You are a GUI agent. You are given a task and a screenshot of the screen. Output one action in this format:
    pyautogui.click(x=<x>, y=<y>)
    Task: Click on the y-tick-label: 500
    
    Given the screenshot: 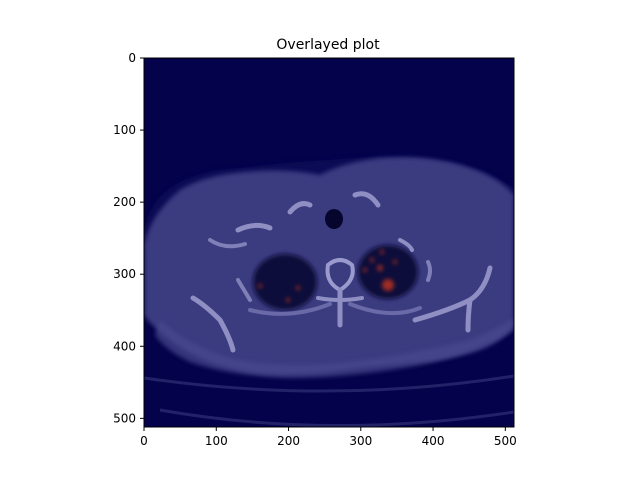 What is the action you would take?
    pyautogui.click(x=124, y=418)
    